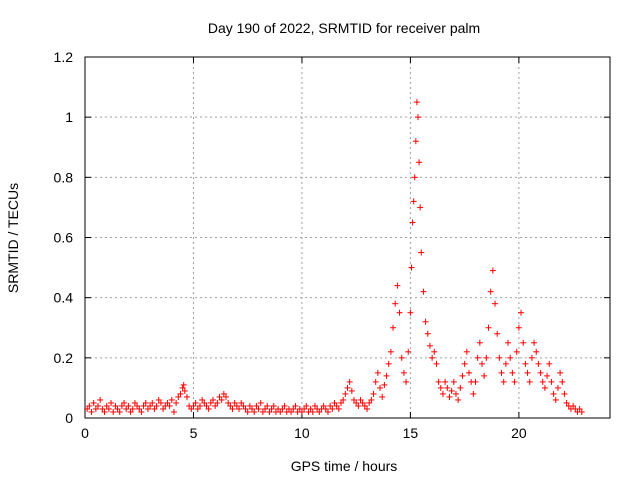 Image resolution: width=640 pixels, height=480 pixels. Describe the element at coordinates (64, 238) in the screenshot. I see `y-tick-label: 0.6` at that location.